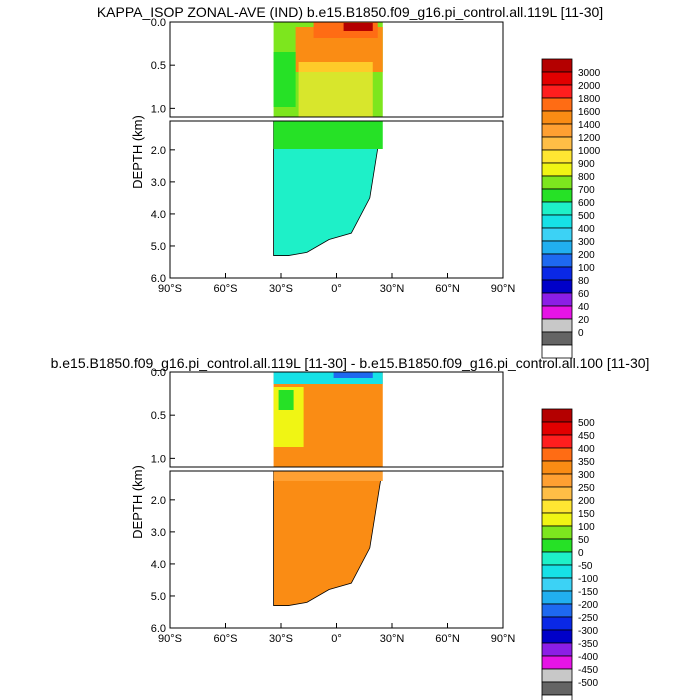  Describe the element at coordinates (588, 644) in the screenshot. I see `colorbar-label: -350` at that location.